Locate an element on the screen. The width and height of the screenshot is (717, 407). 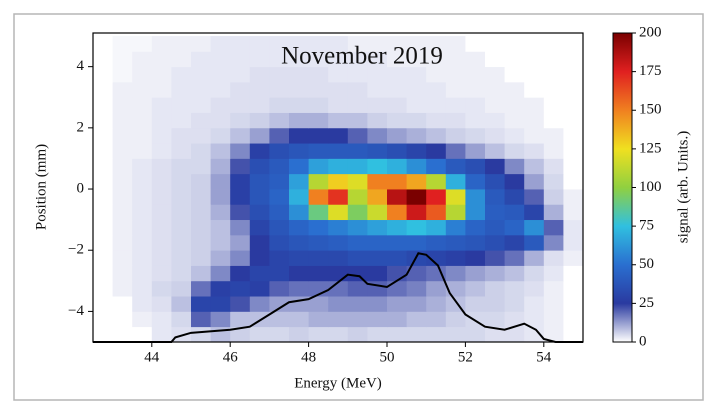
x-tick-label: 44 is located at coordinates (152, 357).